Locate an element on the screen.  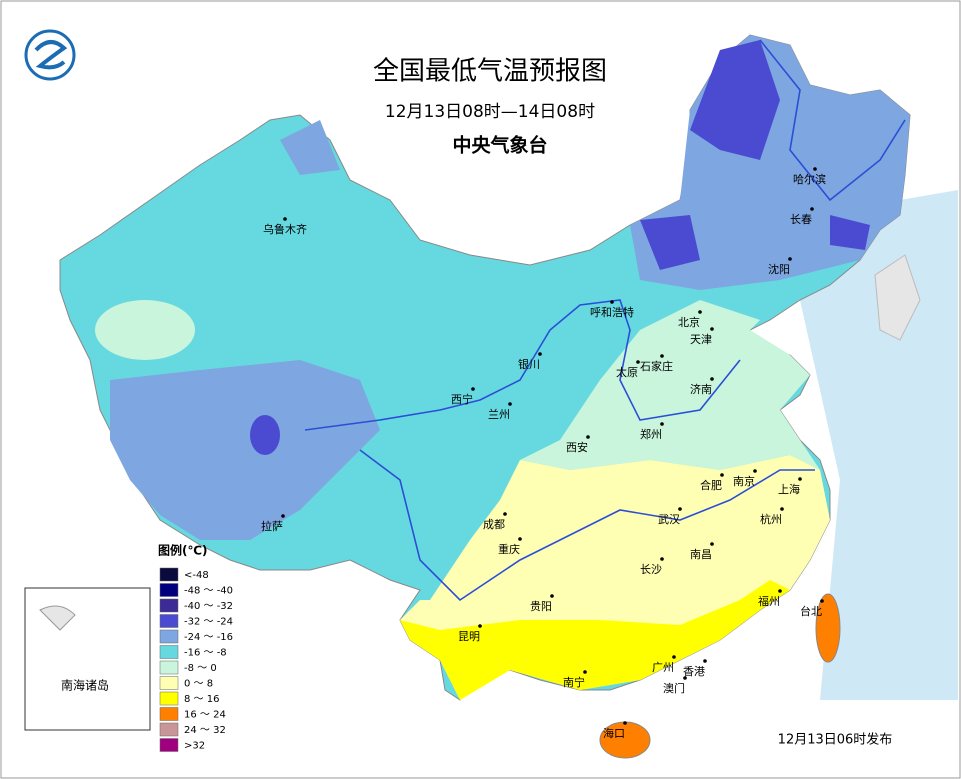
city-label: 南京 is located at coordinates (744, 481).